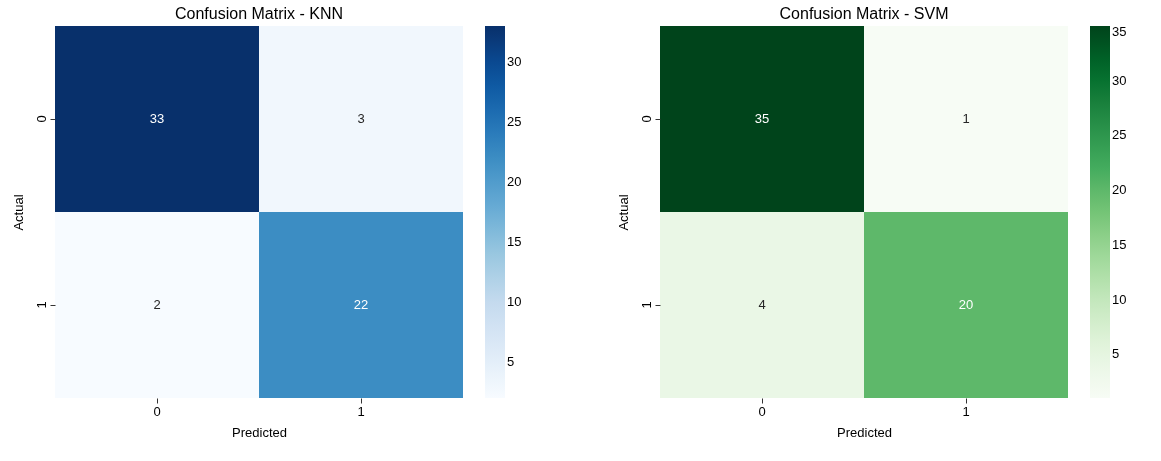 This screenshot has width=1161, height=461. Describe the element at coordinates (966, 304) in the screenshot. I see `data-label: 20` at that location.